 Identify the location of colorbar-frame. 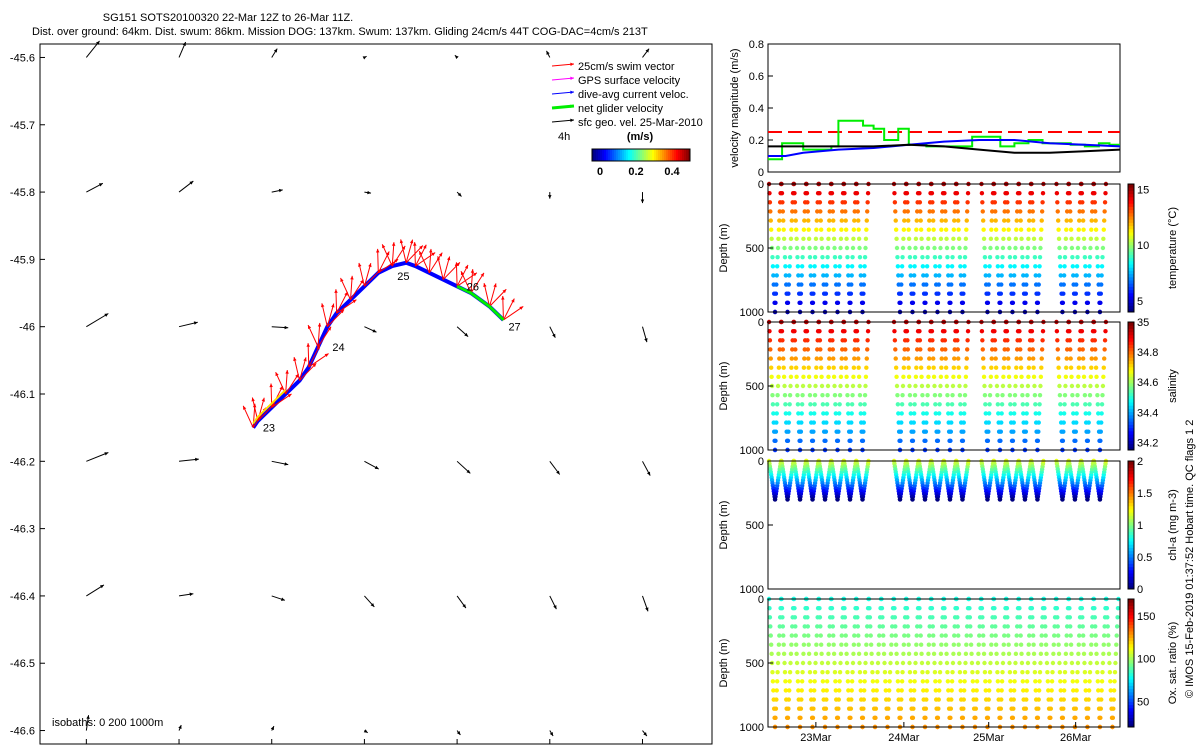
(1131, 386).